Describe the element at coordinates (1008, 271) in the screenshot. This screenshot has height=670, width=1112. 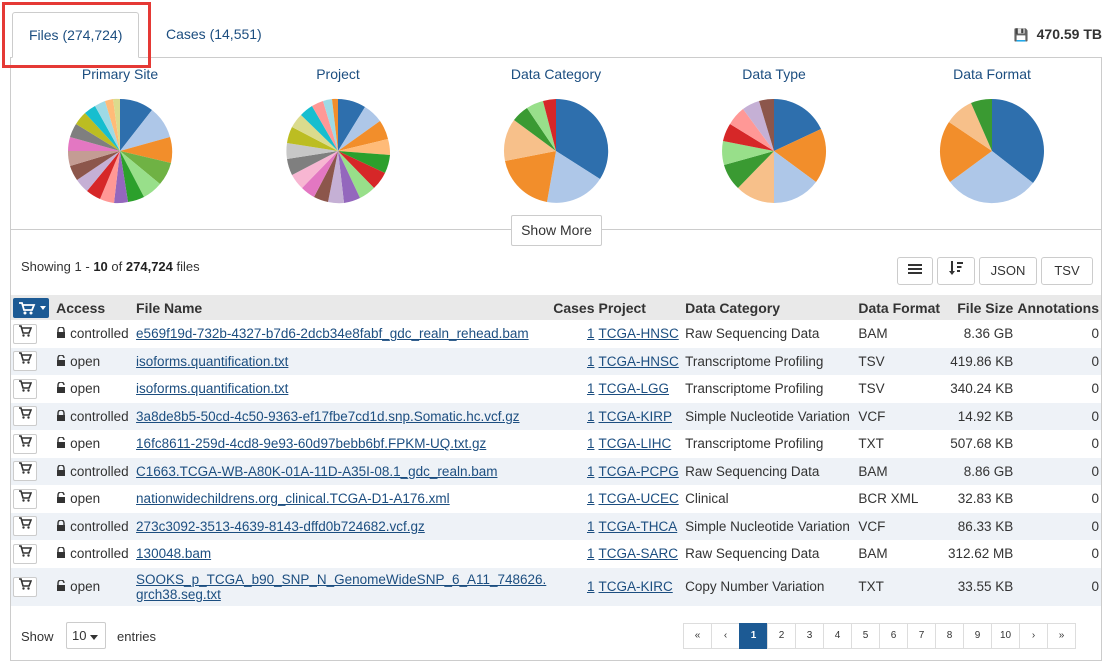
I see `json-export-button: JSON` at that location.